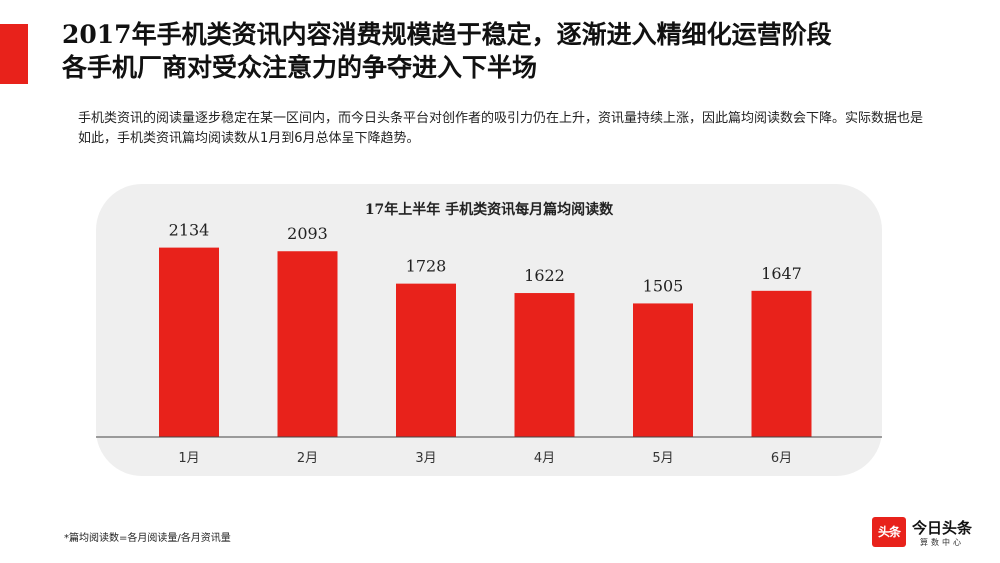  What do you see at coordinates (307, 233) in the screenshot?
I see `value-label-2: 2093` at bounding box center [307, 233].